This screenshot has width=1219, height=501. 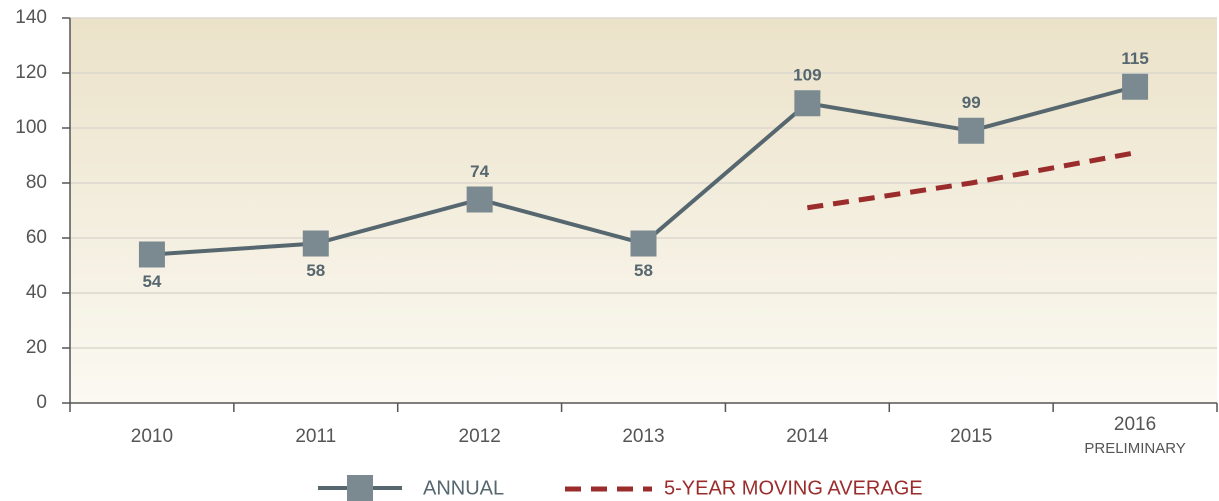 What do you see at coordinates (793, 488) in the screenshot?
I see `legend-label: 5-YEAR MOVING AVERAGE` at bounding box center [793, 488].